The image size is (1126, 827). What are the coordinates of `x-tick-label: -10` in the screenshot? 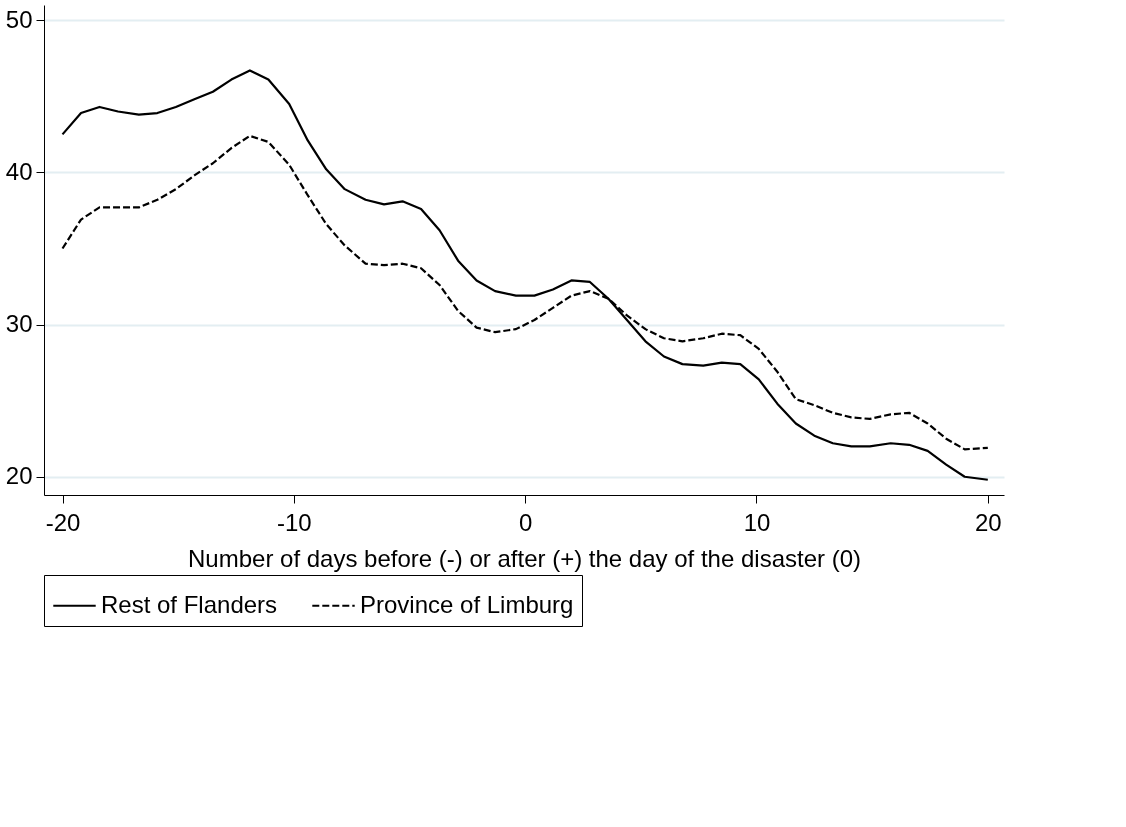 It's located at (294, 522).